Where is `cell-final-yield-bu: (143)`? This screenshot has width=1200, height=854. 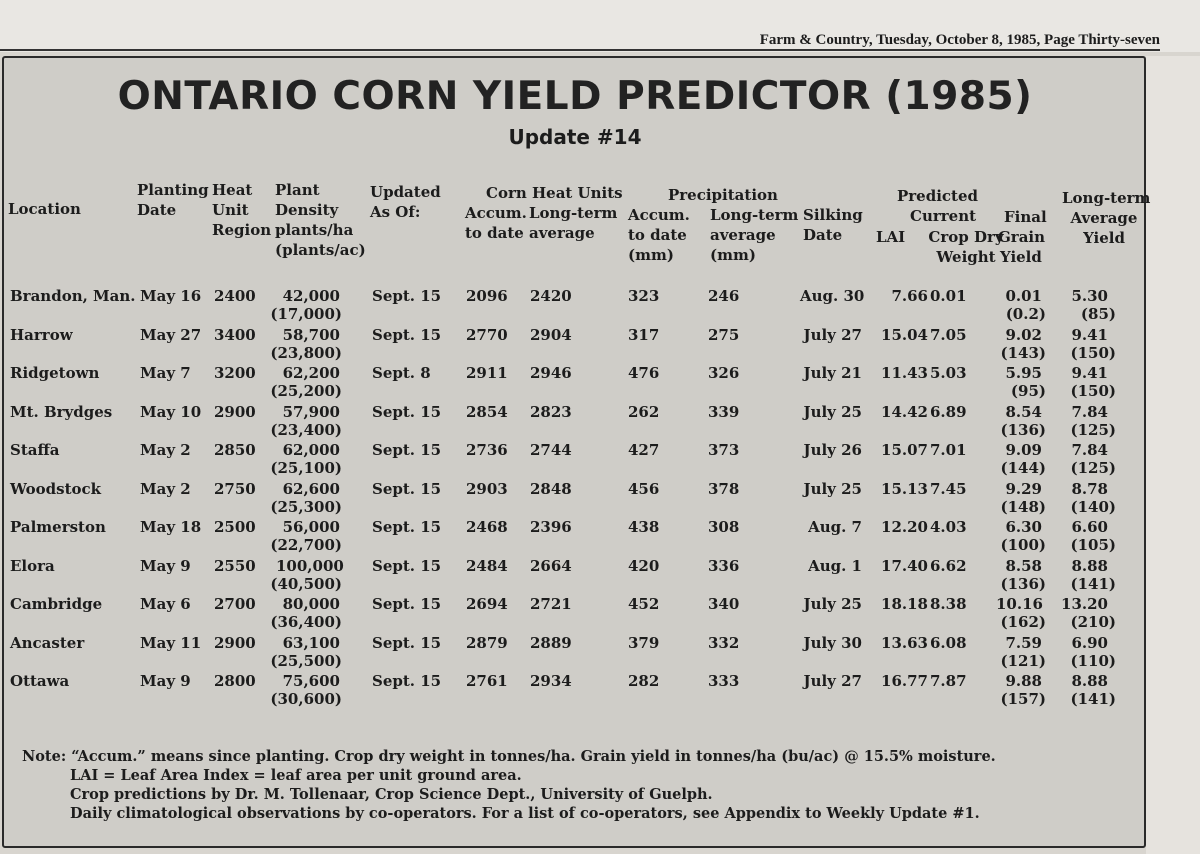
cell-final-yield-bu: (143) is located at coordinates (1023, 352).